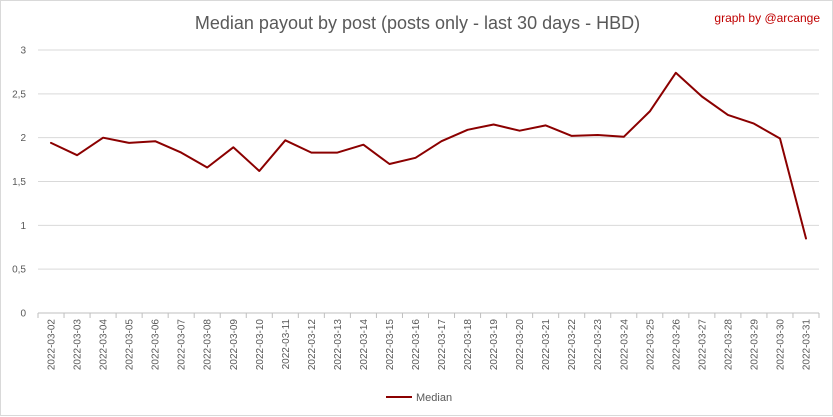 This screenshot has height=417, width=833. What do you see at coordinates (468, 345) in the screenshot?
I see `x-tick-label: 2022-03-18` at bounding box center [468, 345].